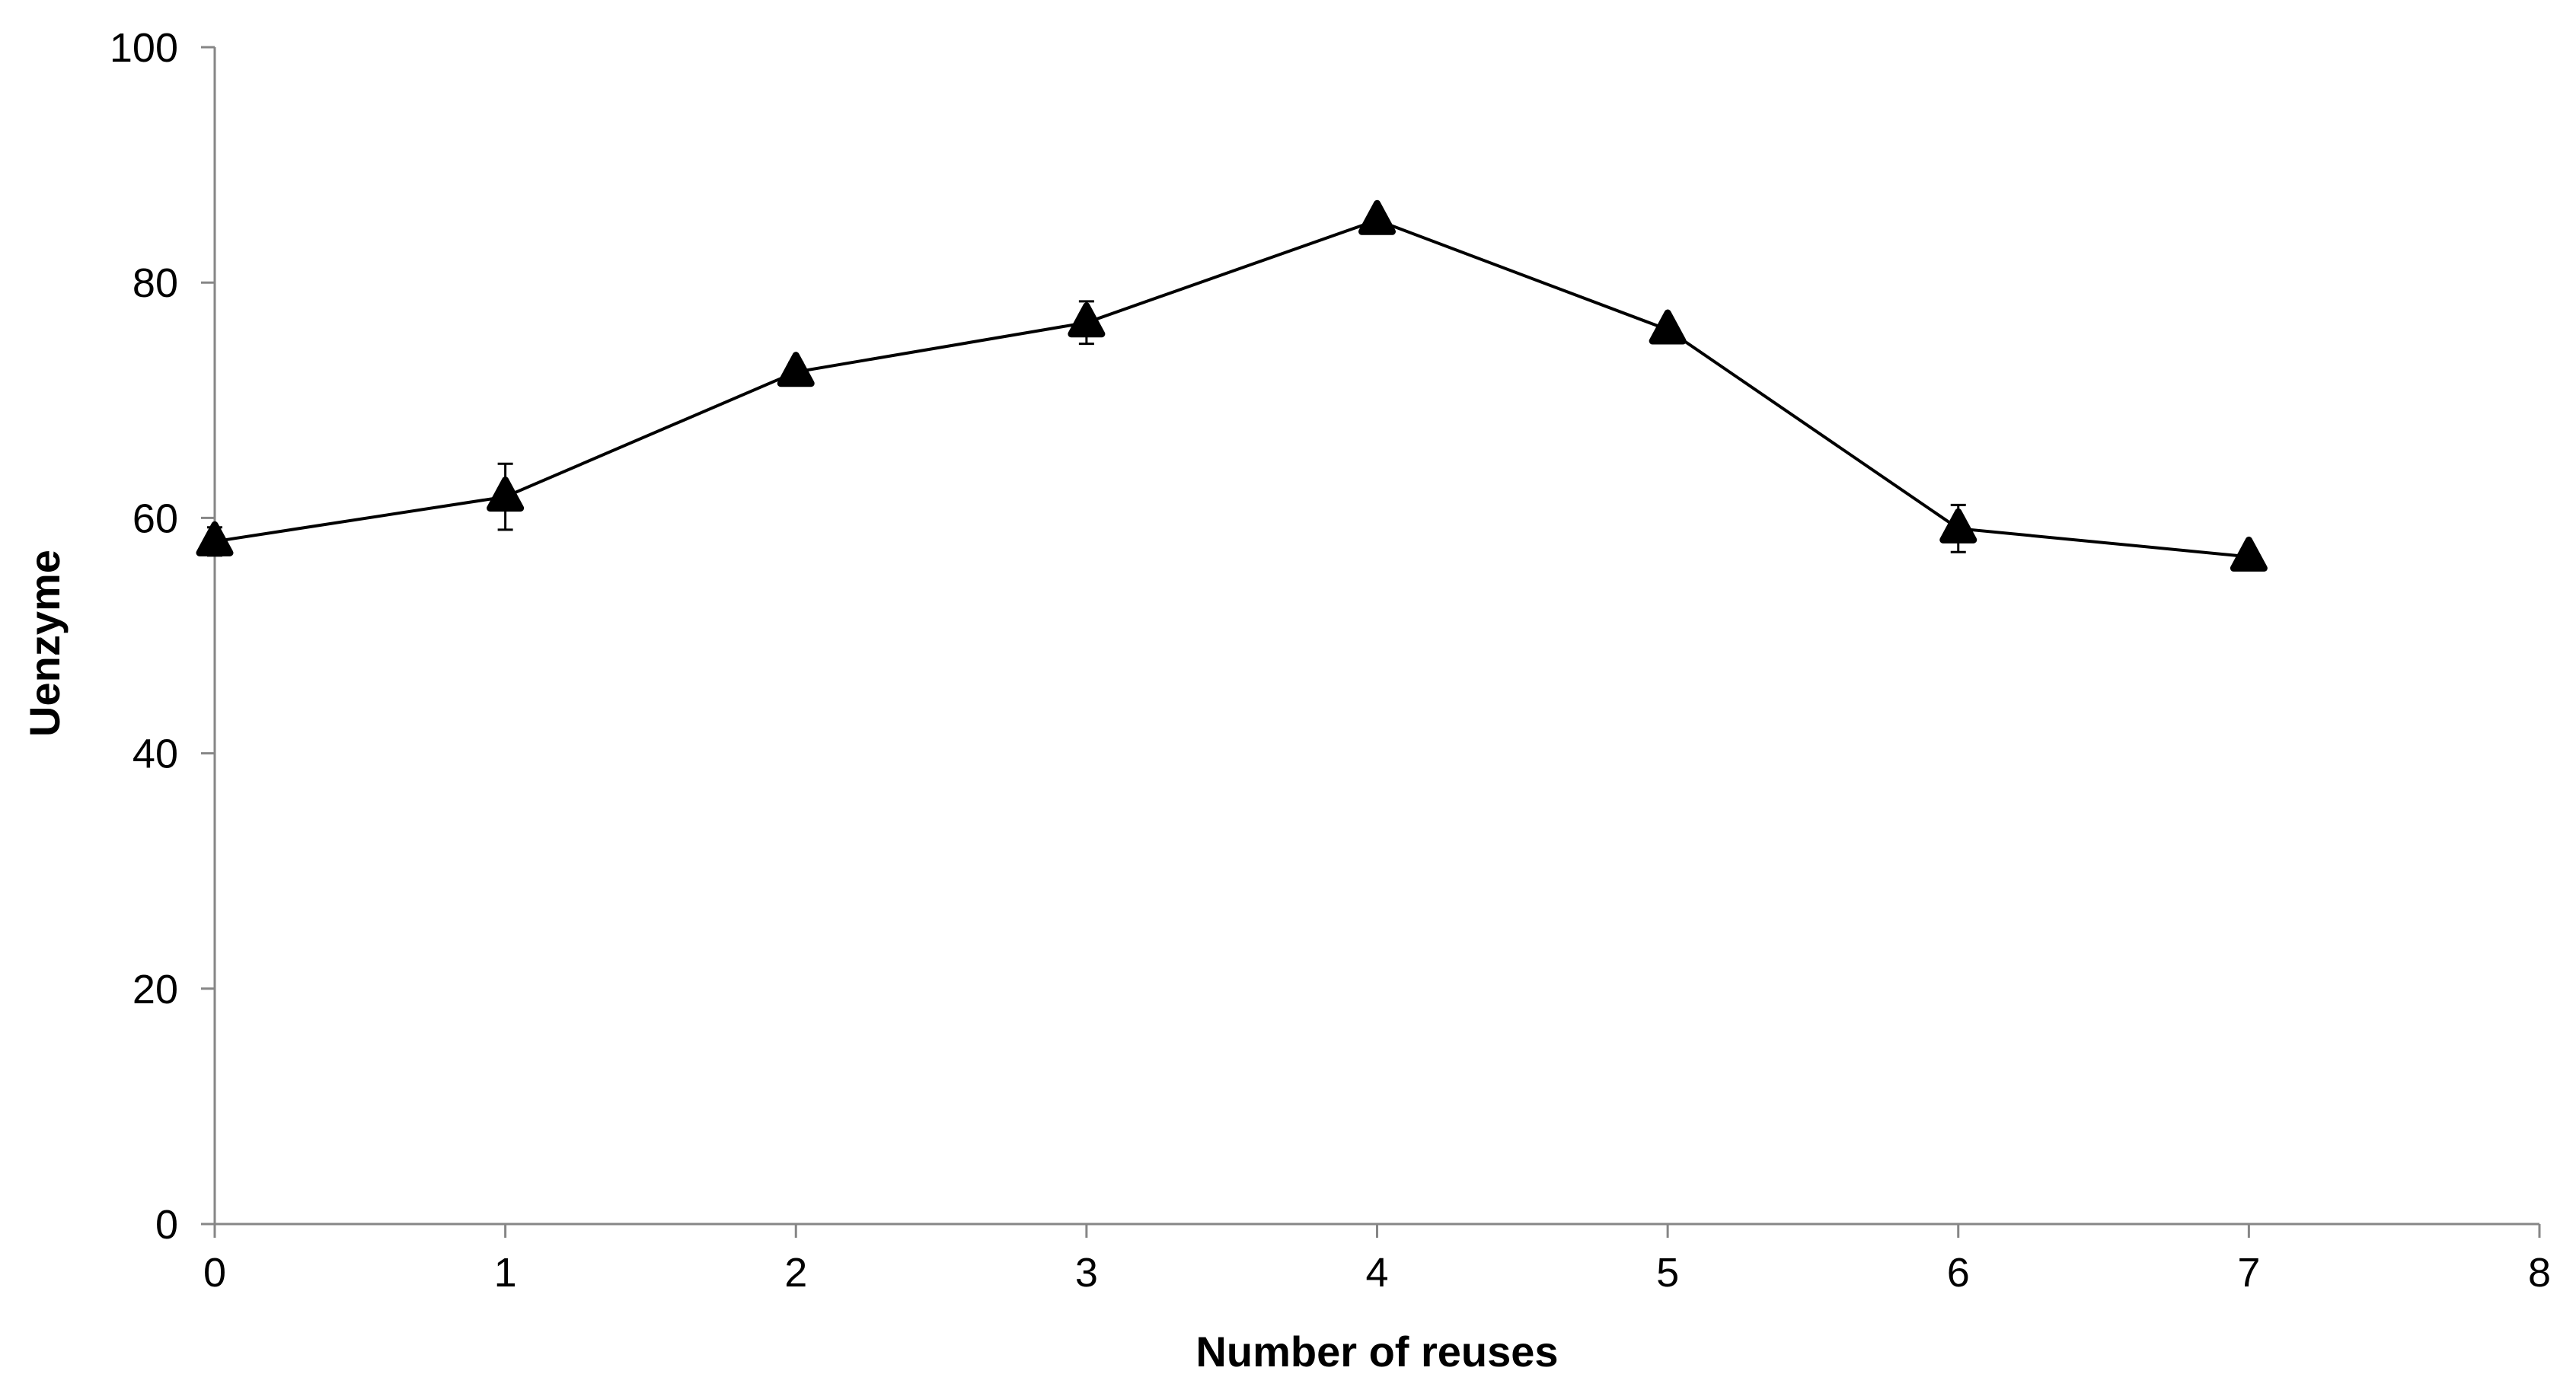 This screenshot has height=1374, width=2576. Describe the element at coordinates (1376, 1351) in the screenshot. I see `x-axis-title: Number of reuses` at that location.